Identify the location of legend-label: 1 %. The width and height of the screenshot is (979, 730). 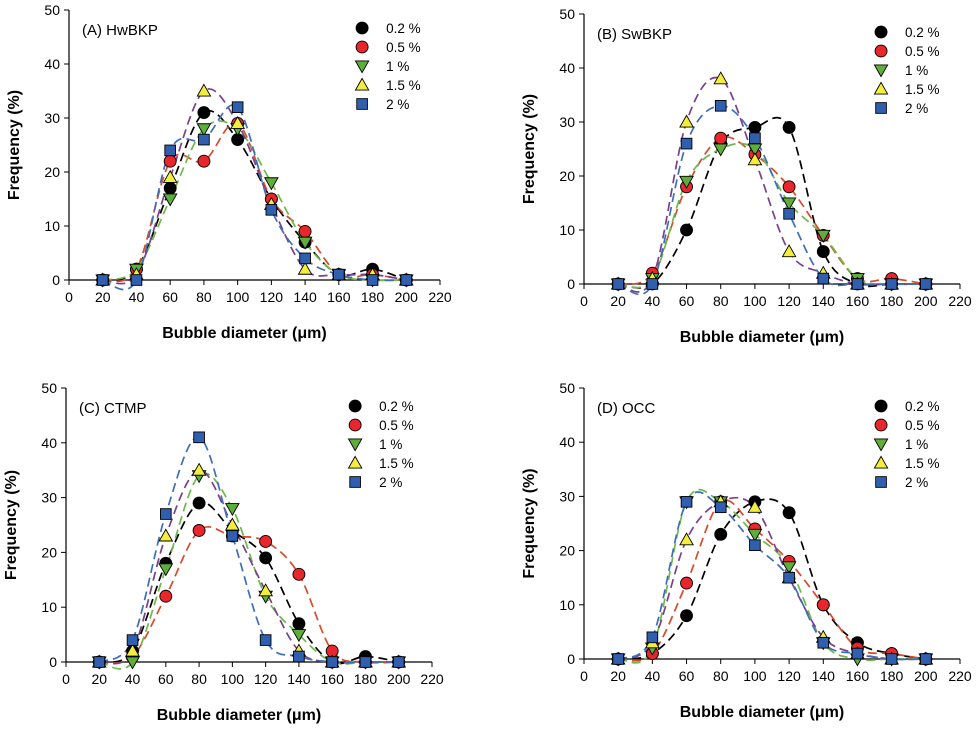
(397, 66).